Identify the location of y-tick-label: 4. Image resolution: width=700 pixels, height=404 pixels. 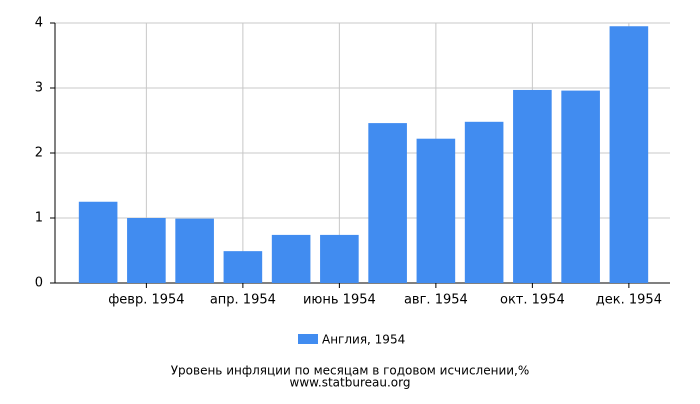
(39, 23).